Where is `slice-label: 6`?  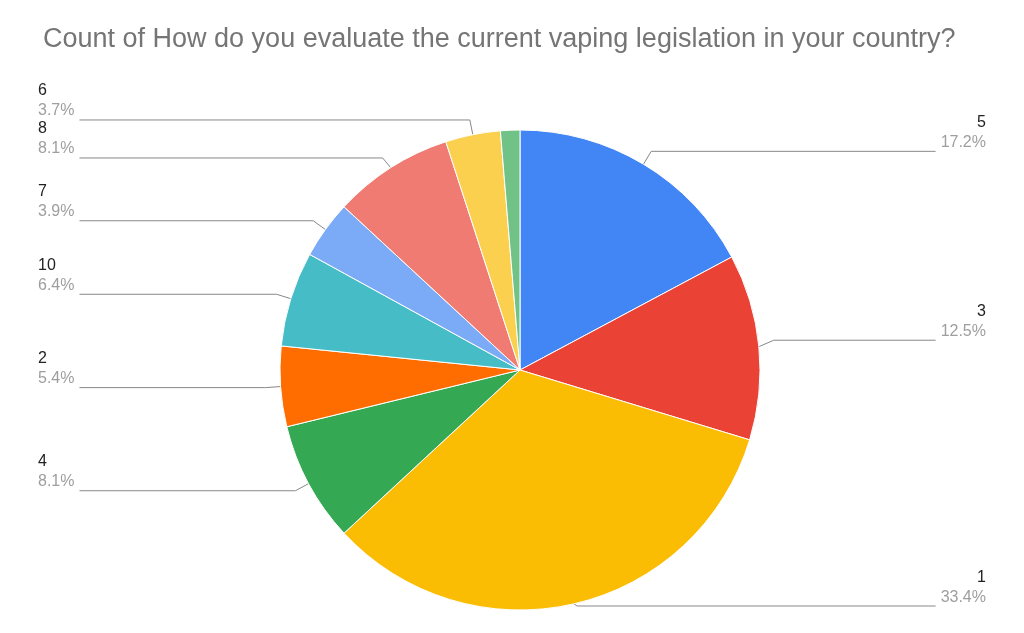
slice-label: 6 is located at coordinates (42, 90).